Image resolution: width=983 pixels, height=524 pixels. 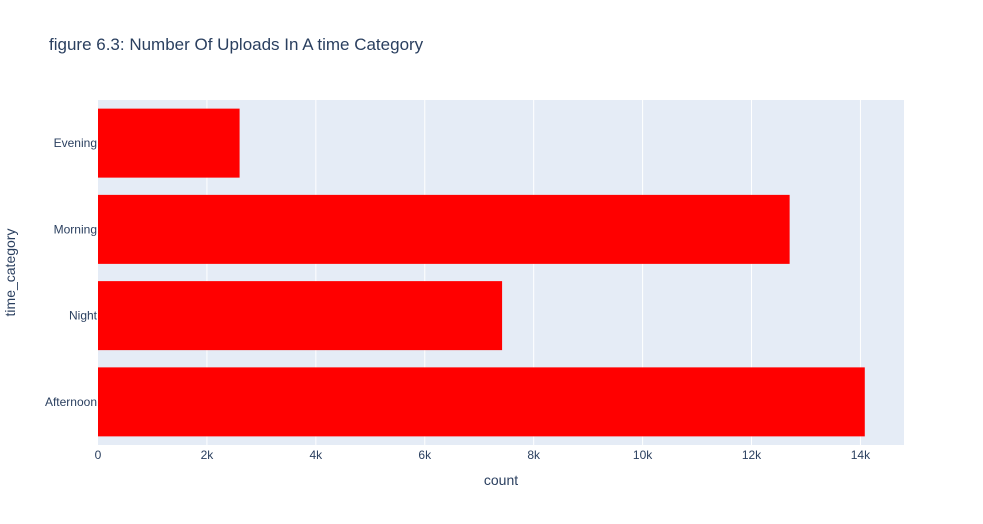 What do you see at coordinates (643, 455) in the screenshot?
I see `x-tick-label: 10k` at bounding box center [643, 455].